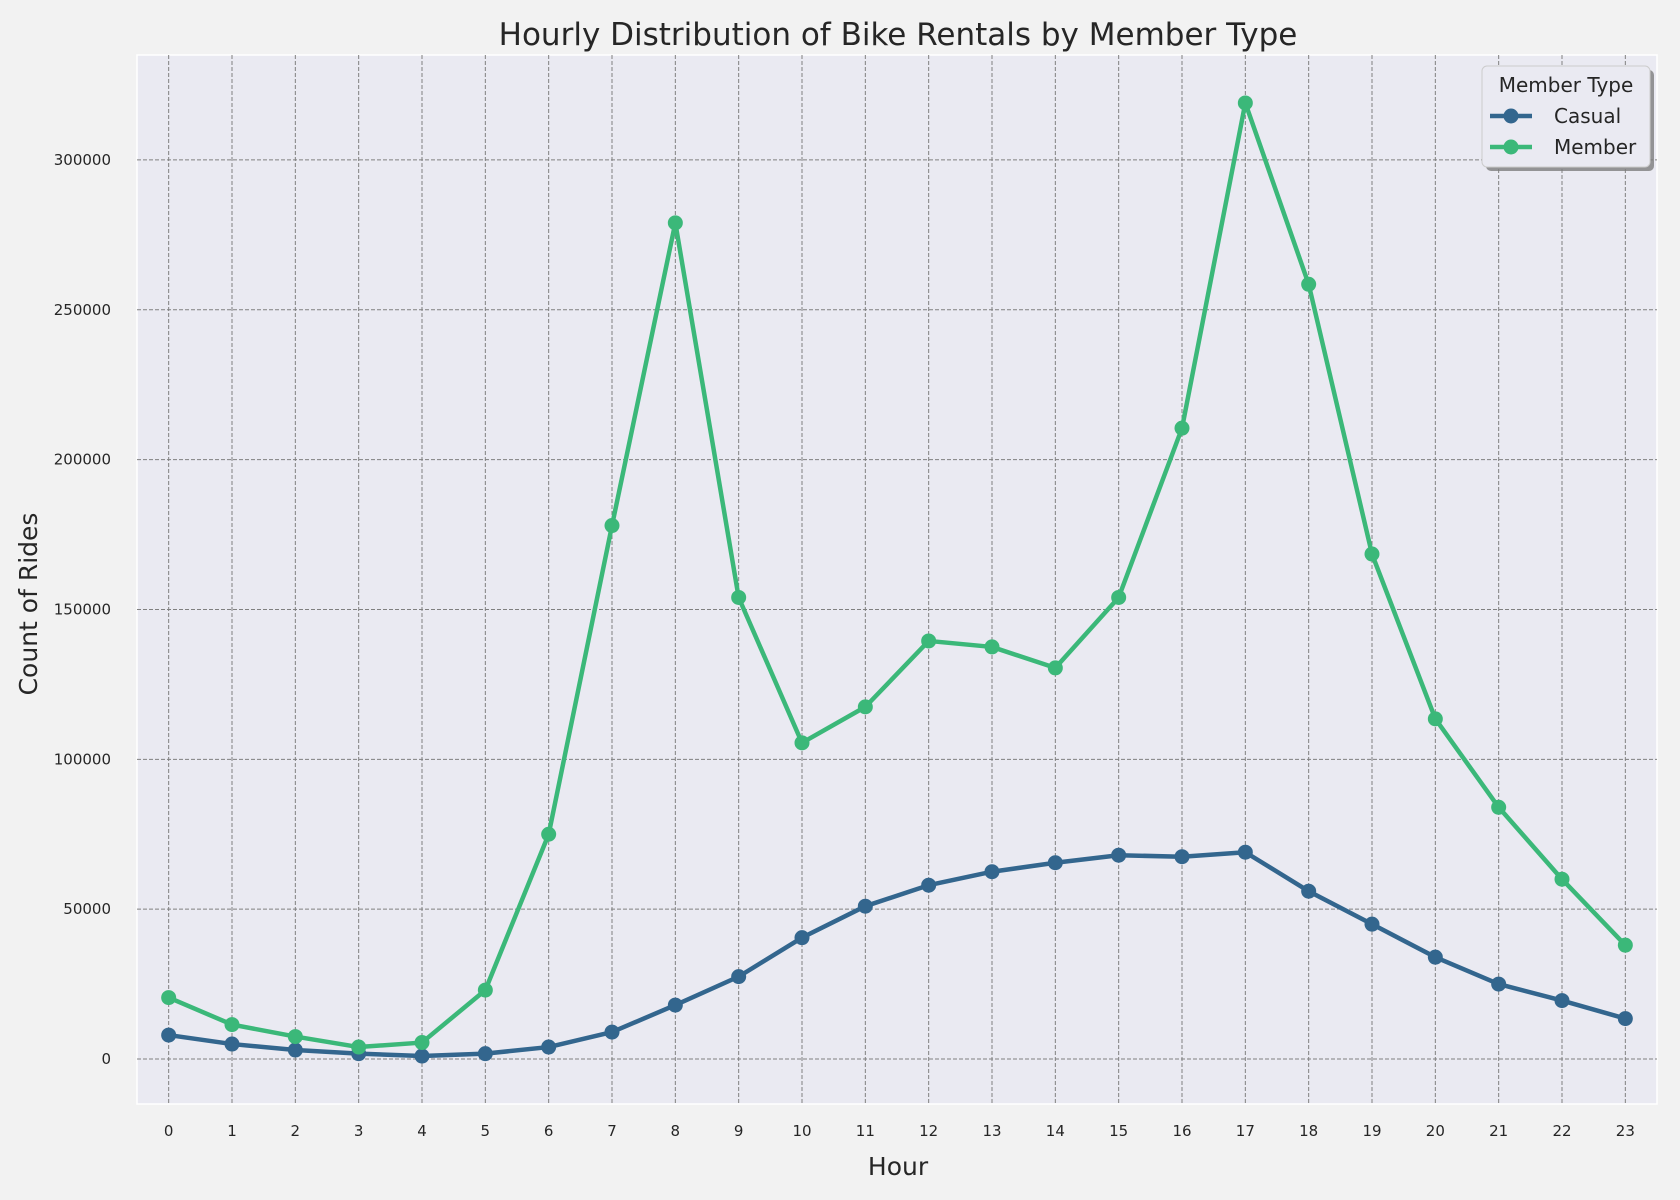 The width and height of the screenshot is (1680, 1200). I want to click on x-tick-label: 8, so click(676, 1131).